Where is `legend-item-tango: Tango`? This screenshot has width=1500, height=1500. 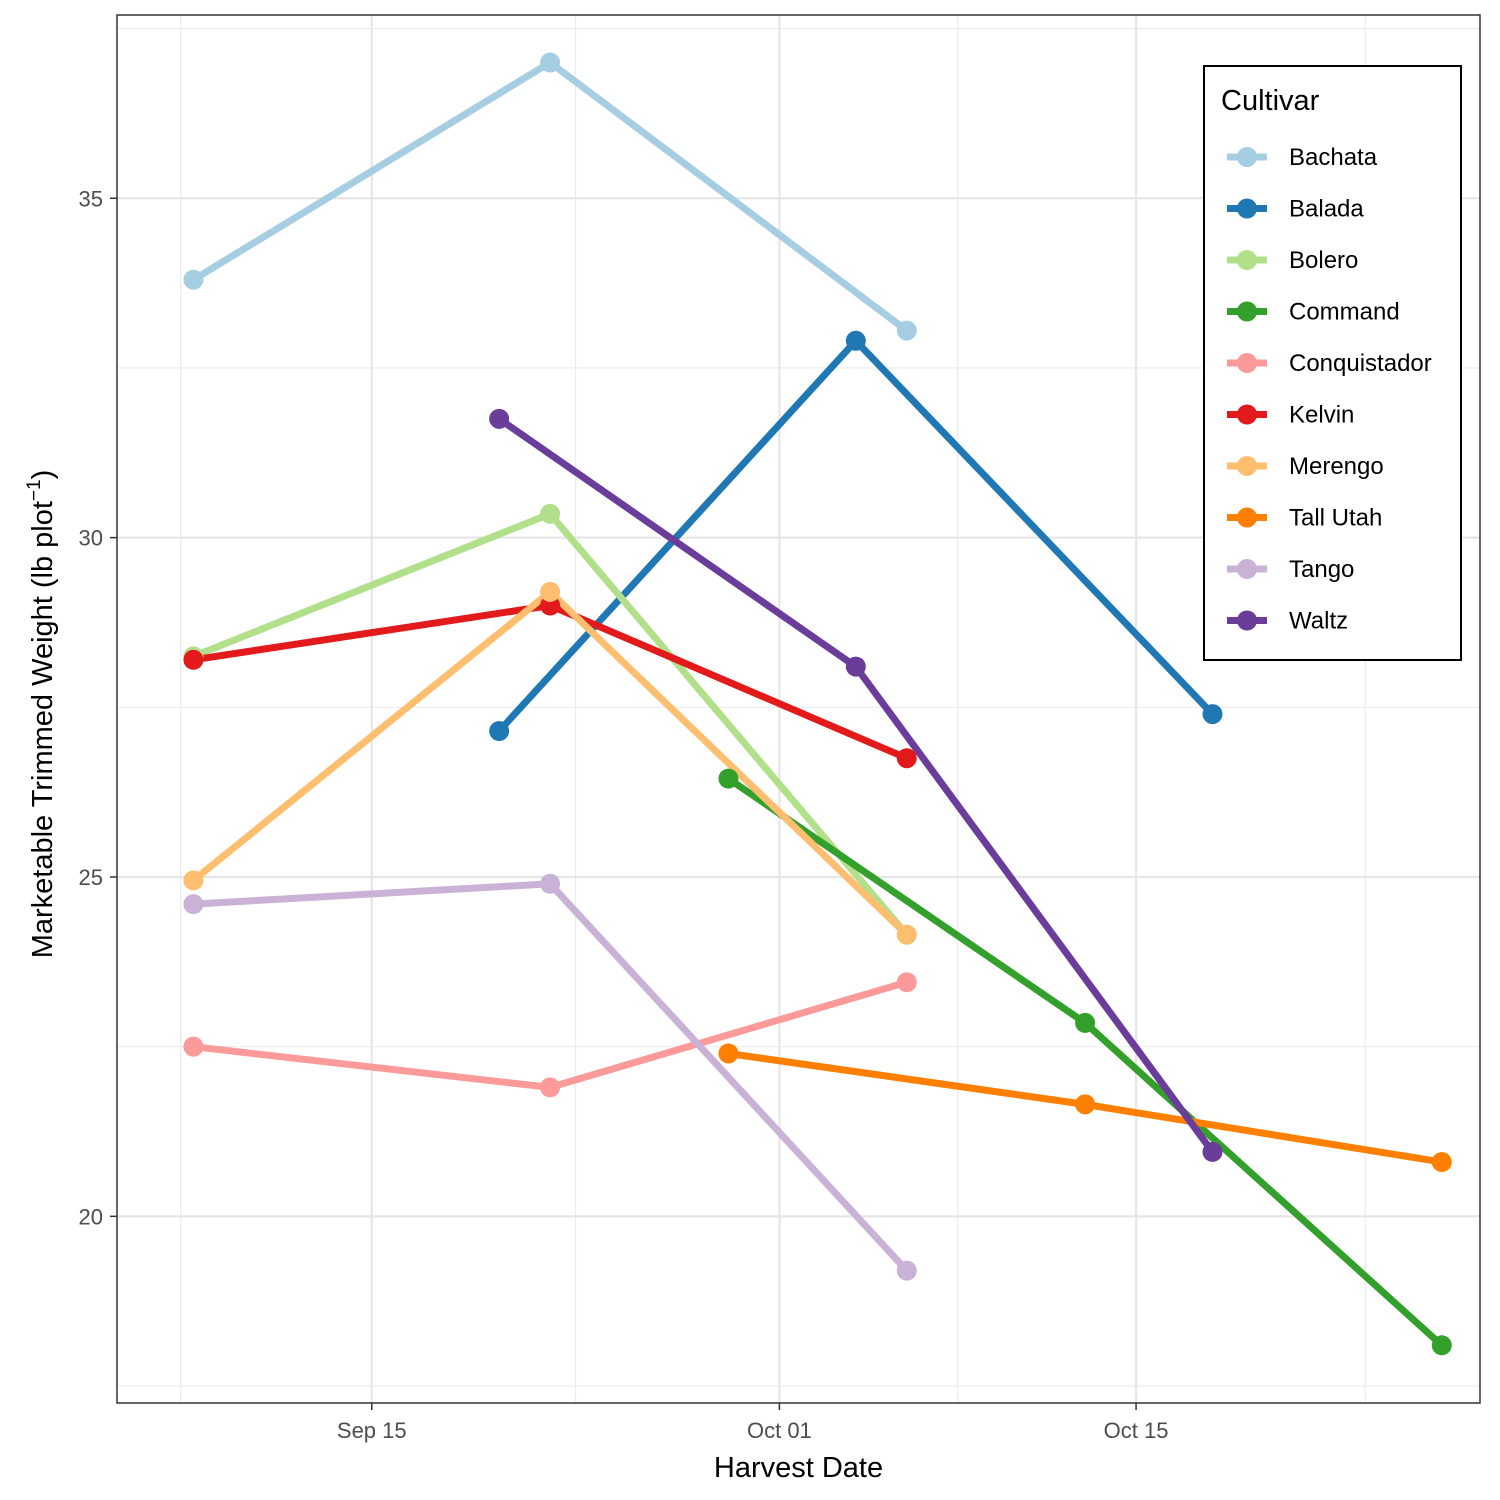
legend-item-tango: Tango is located at coordinates (1290, 569).